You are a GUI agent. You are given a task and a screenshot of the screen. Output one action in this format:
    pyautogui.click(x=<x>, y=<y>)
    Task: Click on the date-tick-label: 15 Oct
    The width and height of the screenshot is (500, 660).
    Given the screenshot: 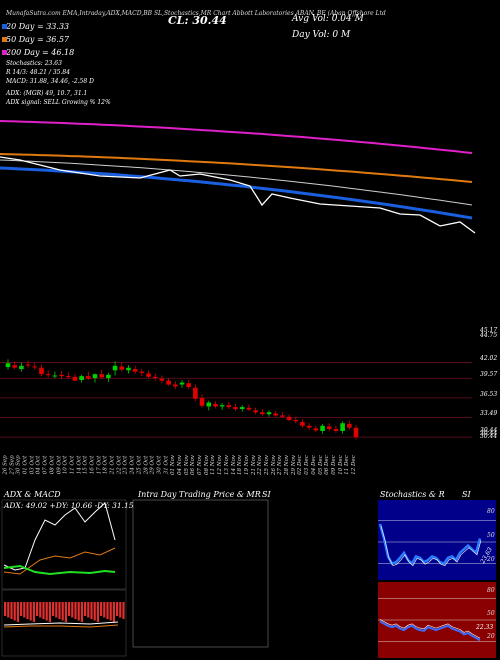 What is the action you would take?
    pyautogui.click(x=85, y=465)
    